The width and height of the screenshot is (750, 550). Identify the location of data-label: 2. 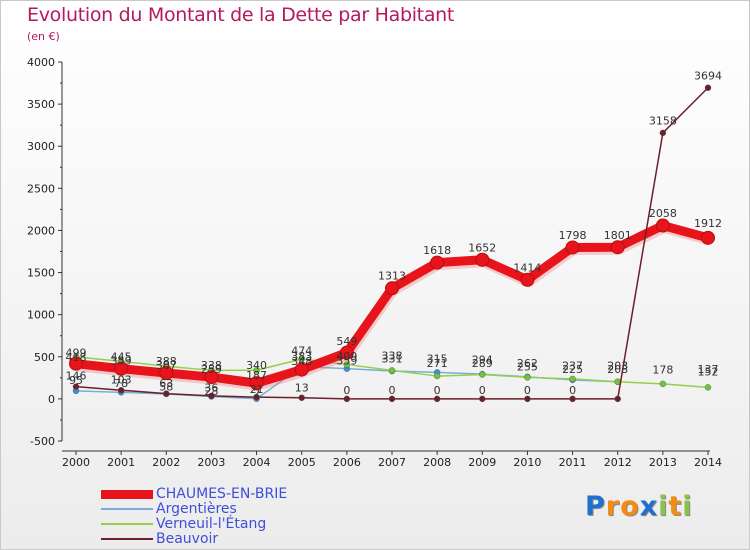
(256, 393).